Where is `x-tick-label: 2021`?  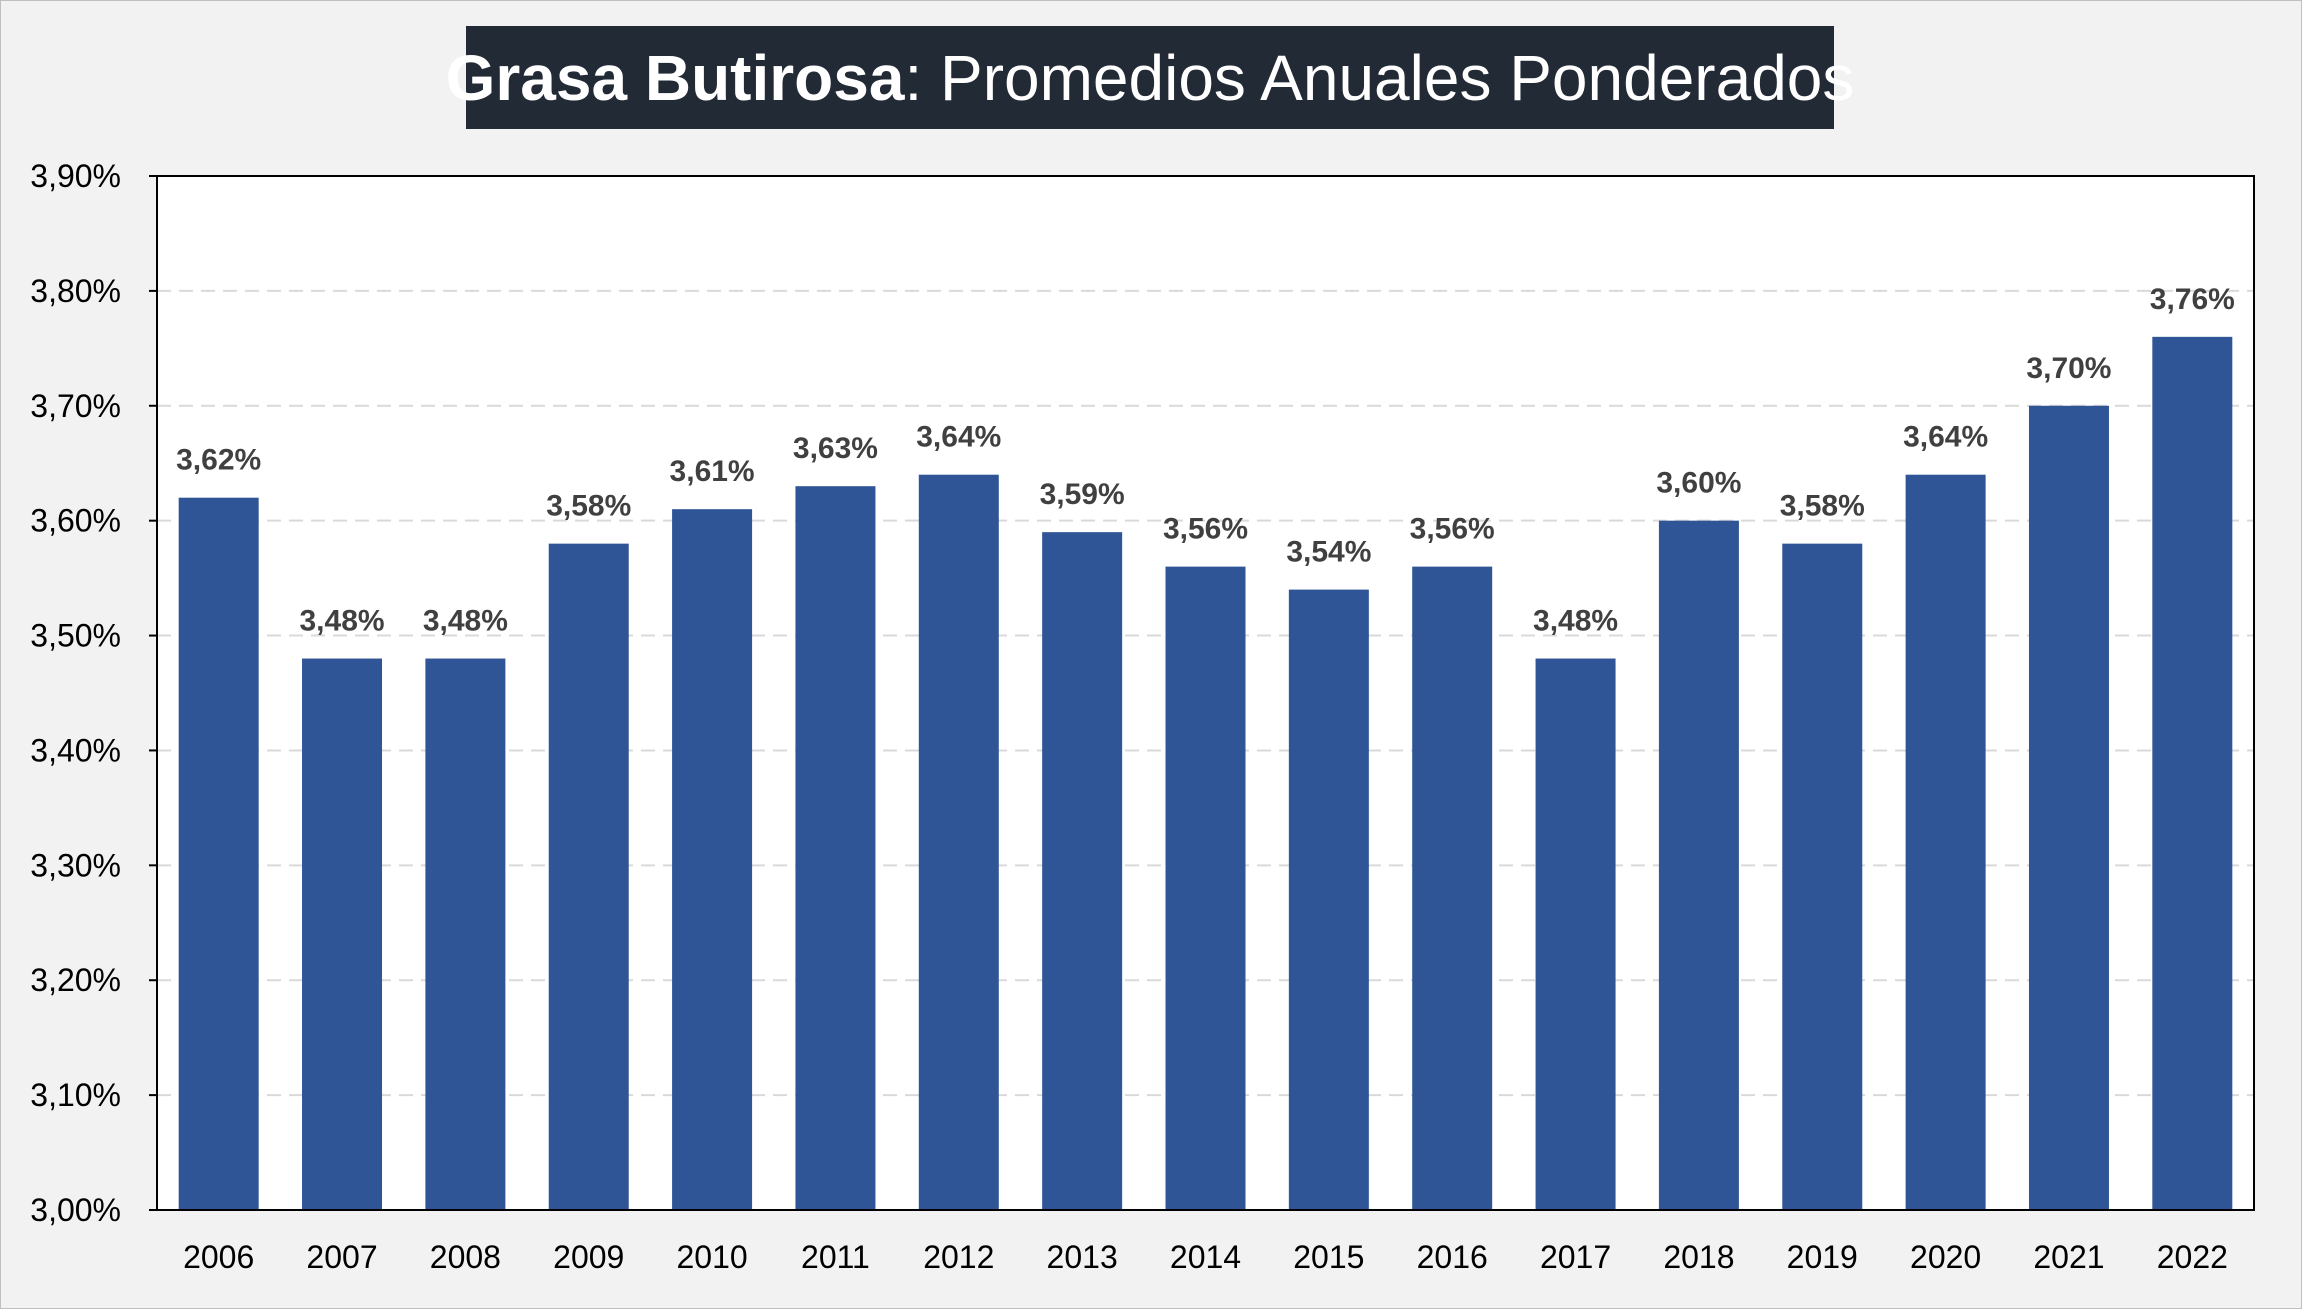 x-tick-label: 2021 is located at coordinates (2068, 1257).